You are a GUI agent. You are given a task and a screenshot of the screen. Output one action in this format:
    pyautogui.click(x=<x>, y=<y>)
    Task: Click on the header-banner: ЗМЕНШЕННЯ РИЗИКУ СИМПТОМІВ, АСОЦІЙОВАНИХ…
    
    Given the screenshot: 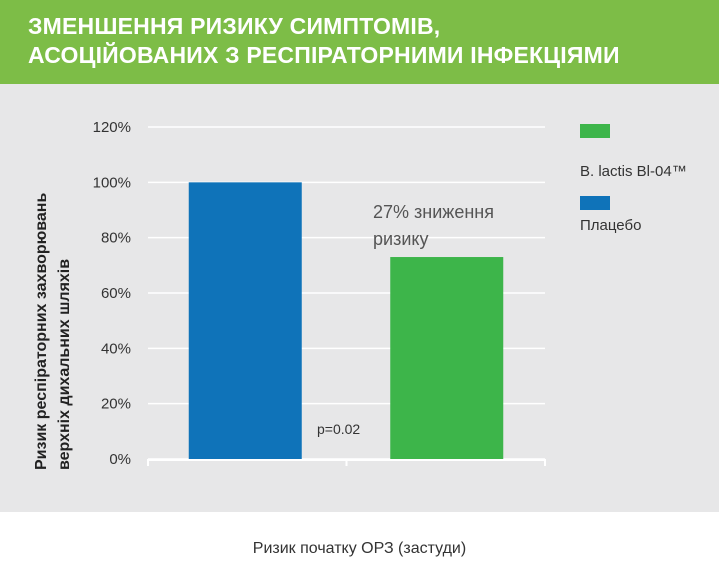 What is the action you would take?
    pyautogui.click(x=359, y=42)
    